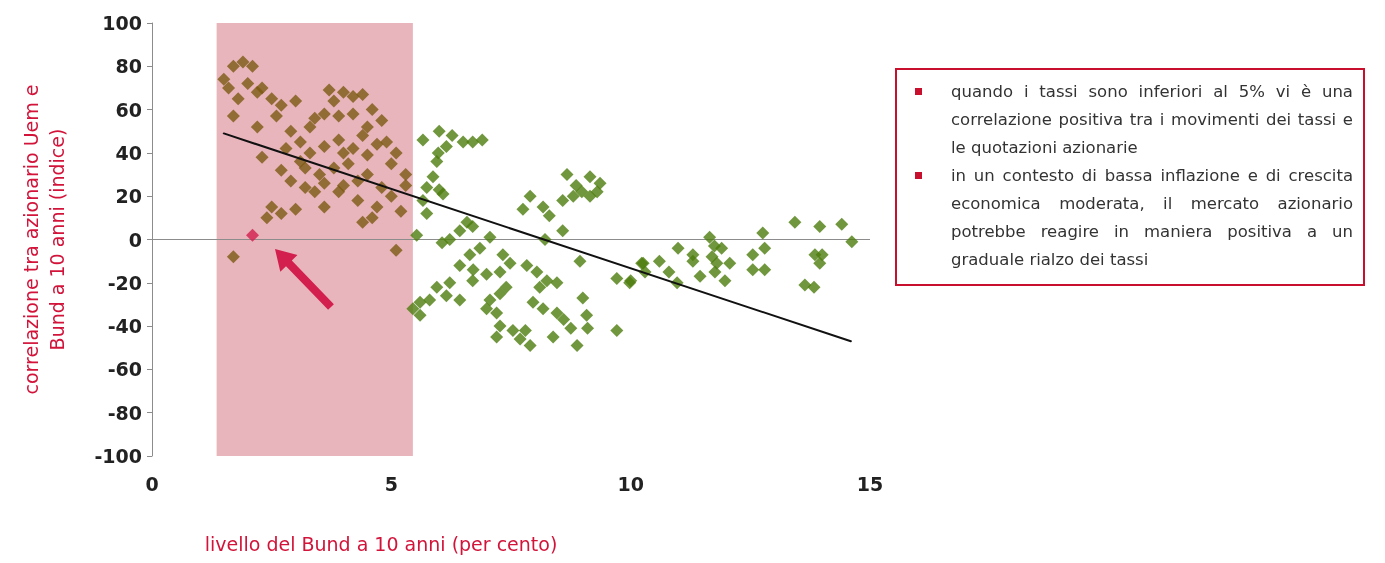 The image size is (1385, 563). What do you see at coordinates (124, 326) in the screenshot?
I see `y-tick-label: -40` at bounding box center [124, 326].